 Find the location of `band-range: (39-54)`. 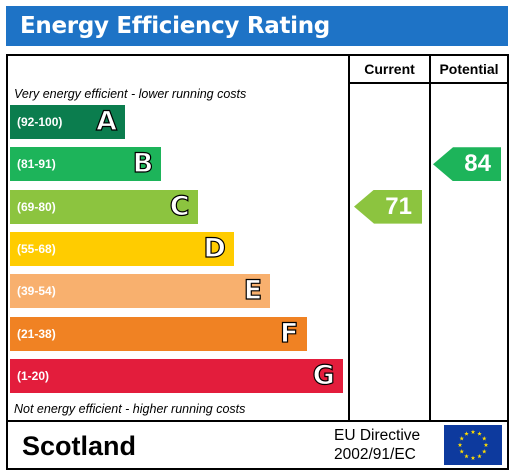

band-range: (39-54) is located at coordinates (36, 291).